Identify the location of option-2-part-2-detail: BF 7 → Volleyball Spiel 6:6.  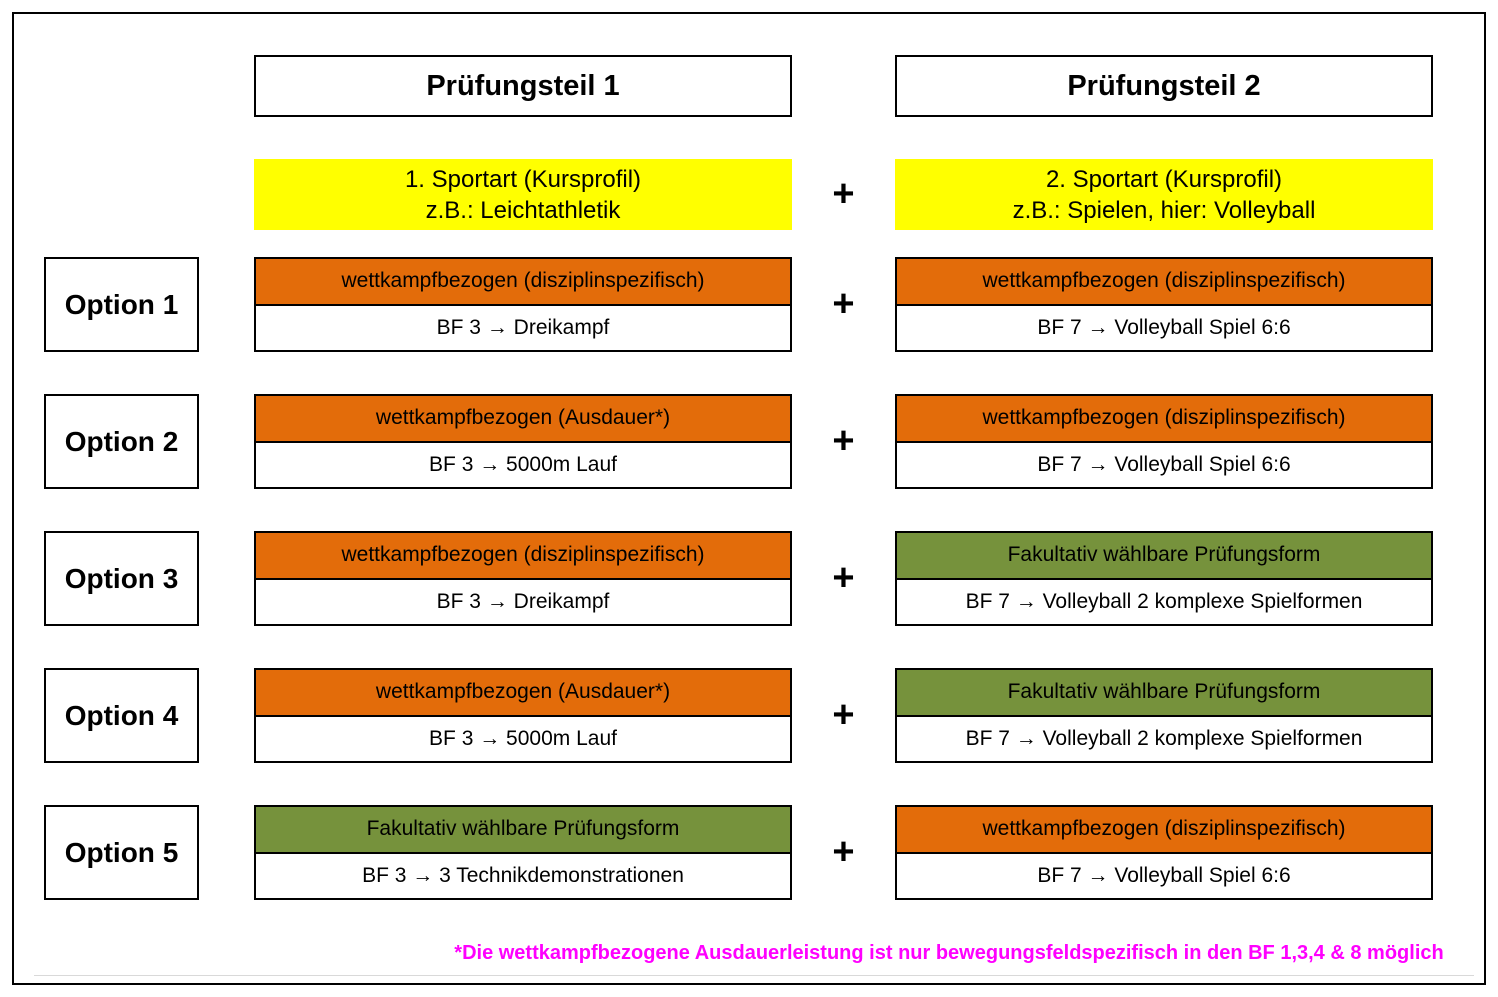
(1164, 464).